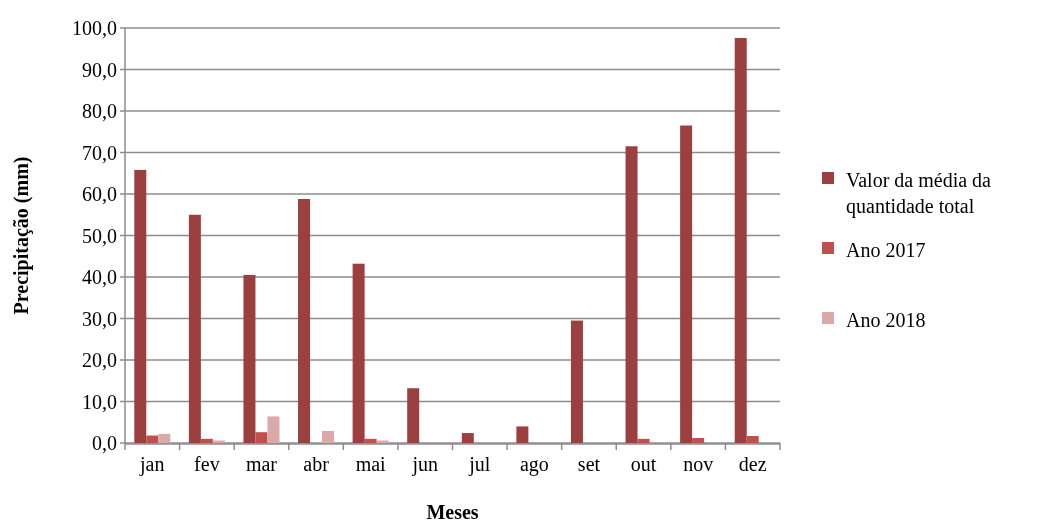  What do you see at coordinates (643, 464) in the screenshot?
I see `x-tick-label: out` at bounding box center [643, 464].